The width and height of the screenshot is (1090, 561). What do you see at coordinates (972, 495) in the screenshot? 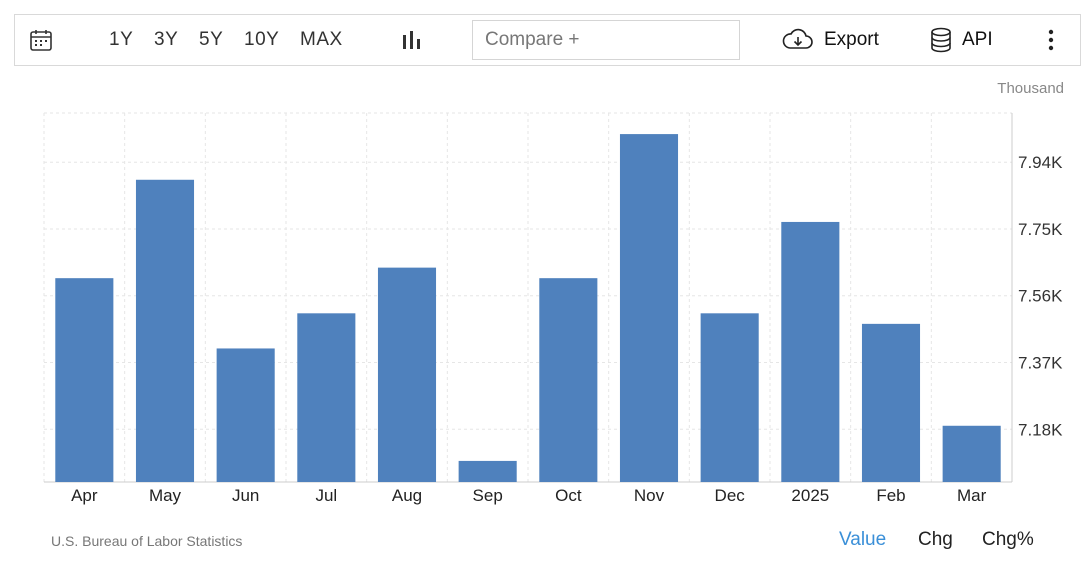
I see `x-tick-label: Mar` at bounding box center [972, 495].